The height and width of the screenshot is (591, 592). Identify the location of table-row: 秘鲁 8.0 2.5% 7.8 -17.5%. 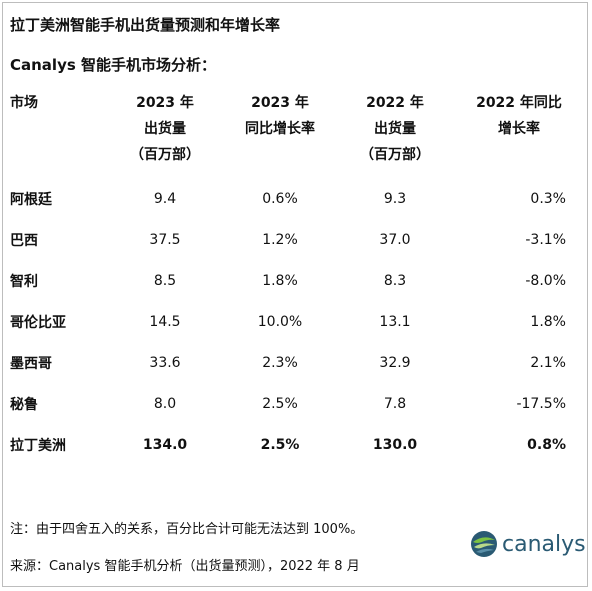
(294, 403).